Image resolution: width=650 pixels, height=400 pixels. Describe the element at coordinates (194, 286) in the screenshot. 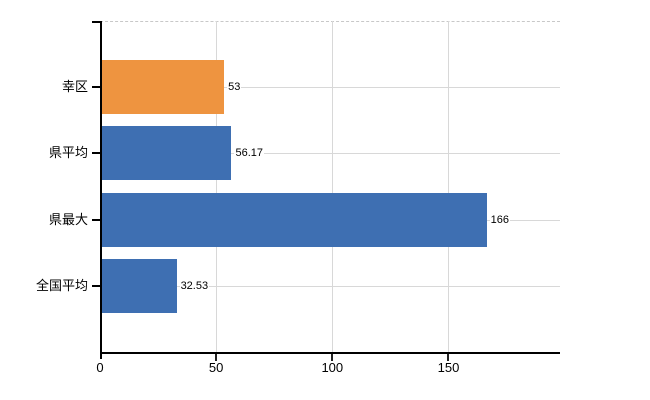

I see `value-label: 32.53` at that location.